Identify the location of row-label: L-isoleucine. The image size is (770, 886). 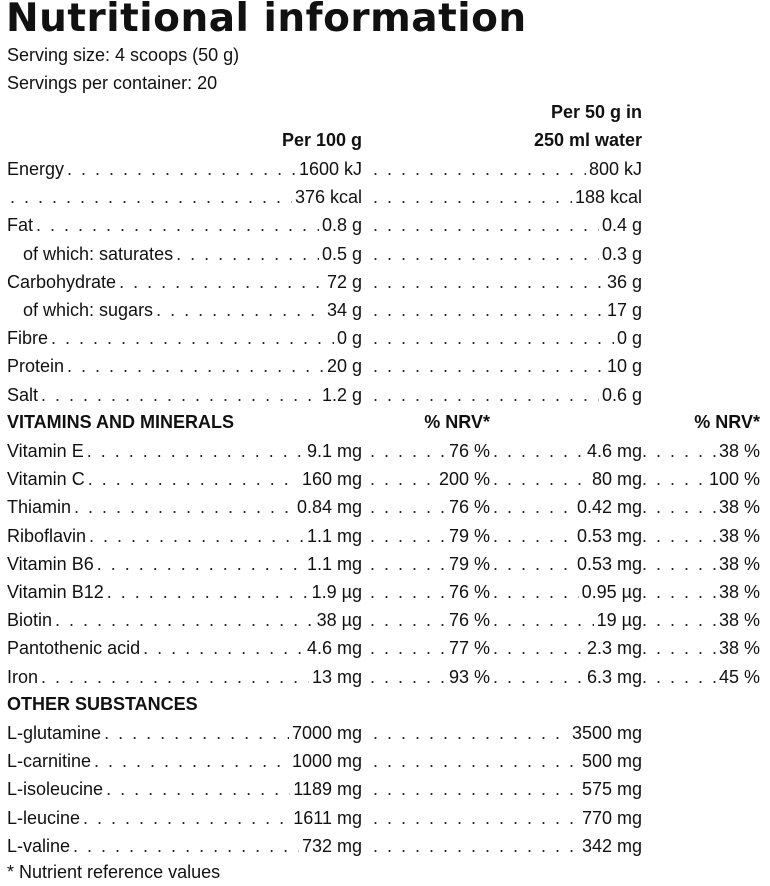
(55, 789).